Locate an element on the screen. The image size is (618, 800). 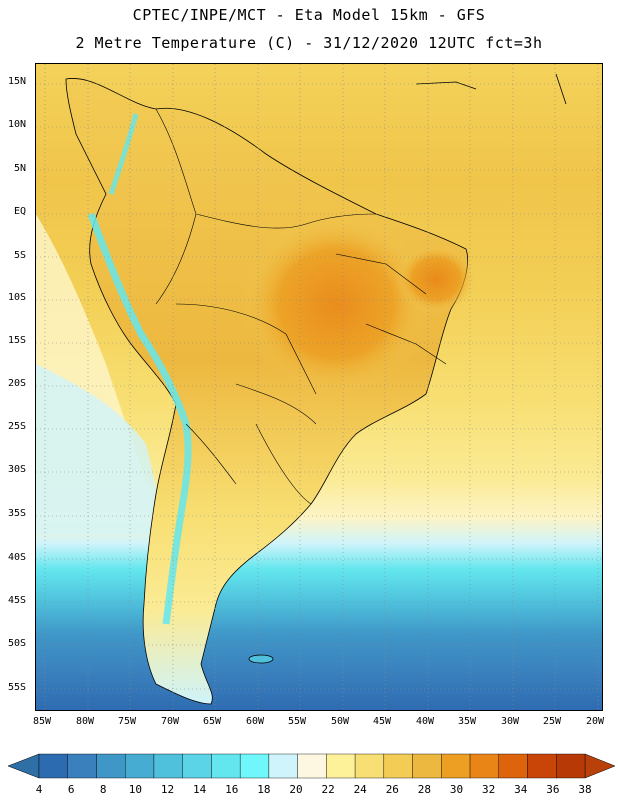
lon-label: 55W is located at coordinates (297, 721).